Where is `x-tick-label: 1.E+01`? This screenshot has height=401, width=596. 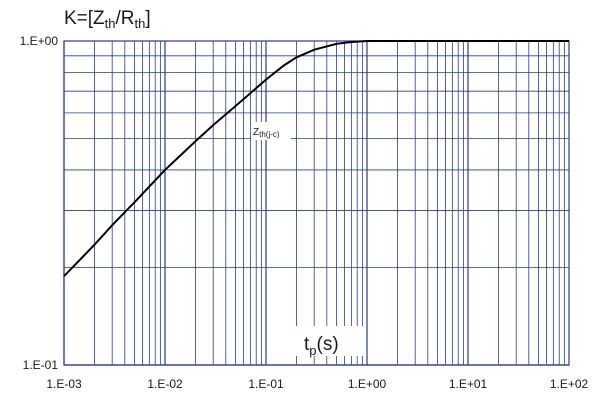
x-tick-label: 1.E+01 is located at coordinates (468, 384).